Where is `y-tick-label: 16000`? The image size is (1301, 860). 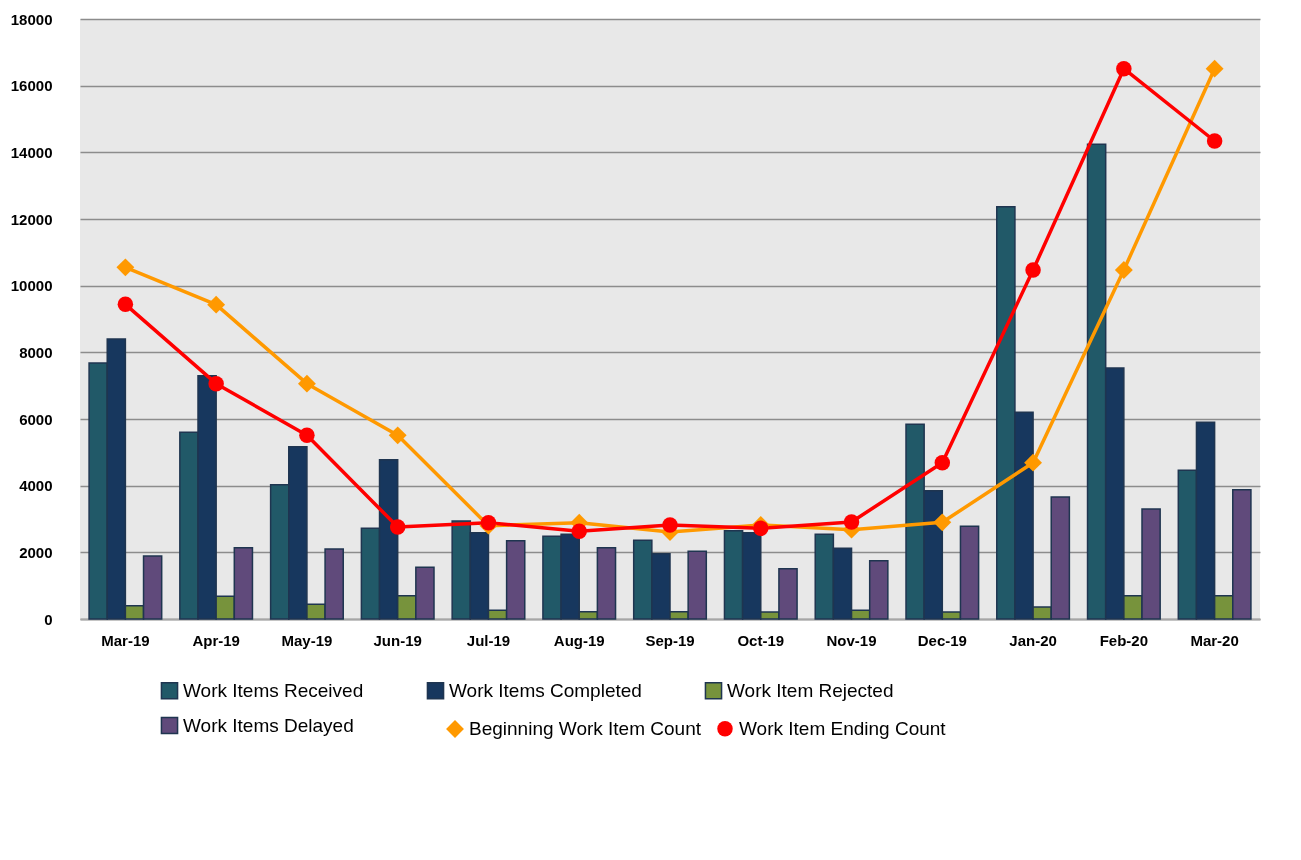 y-tick-label: 16000 is located at coordinates (31, 86).